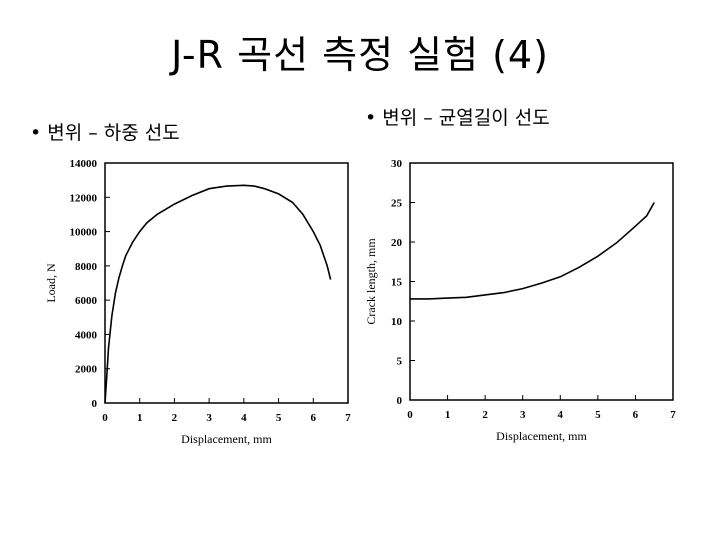 This screenshot has height=540, width=720. I want to click on load-y-tick-label: 8000, so click(86, 267).